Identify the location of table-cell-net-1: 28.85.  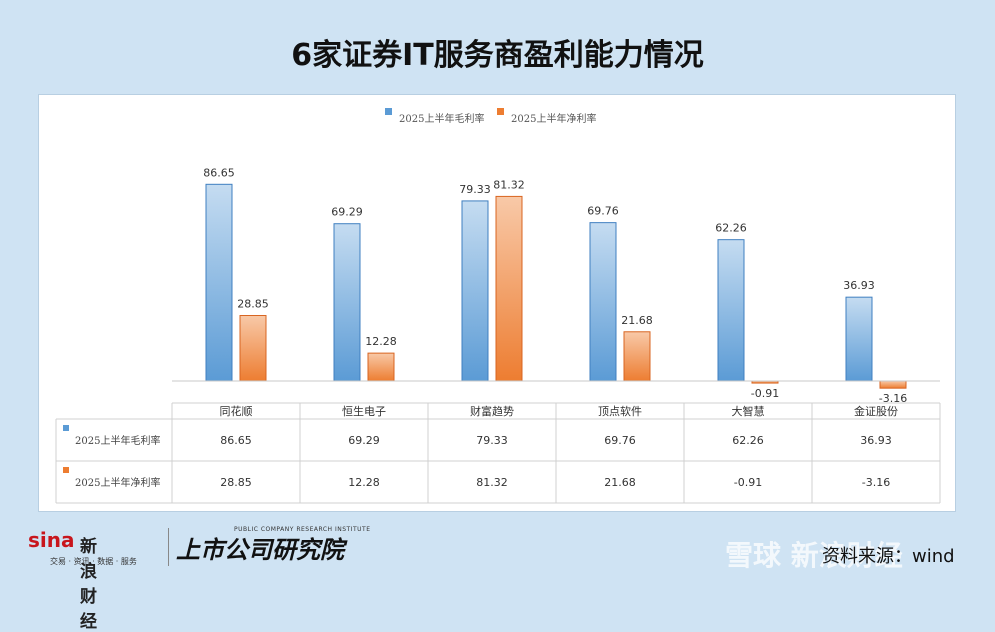
(236, 482).